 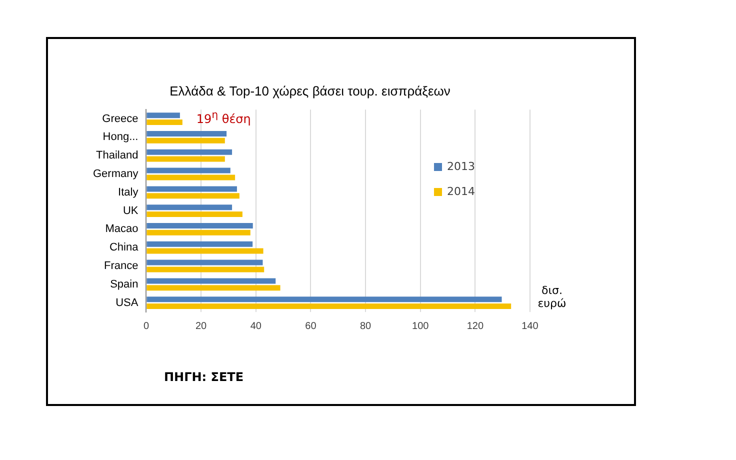 What do you see at coordinates (530, 326) in the screenshot?
I see `x-tick-label: 140` at bounding box center [530, 326].